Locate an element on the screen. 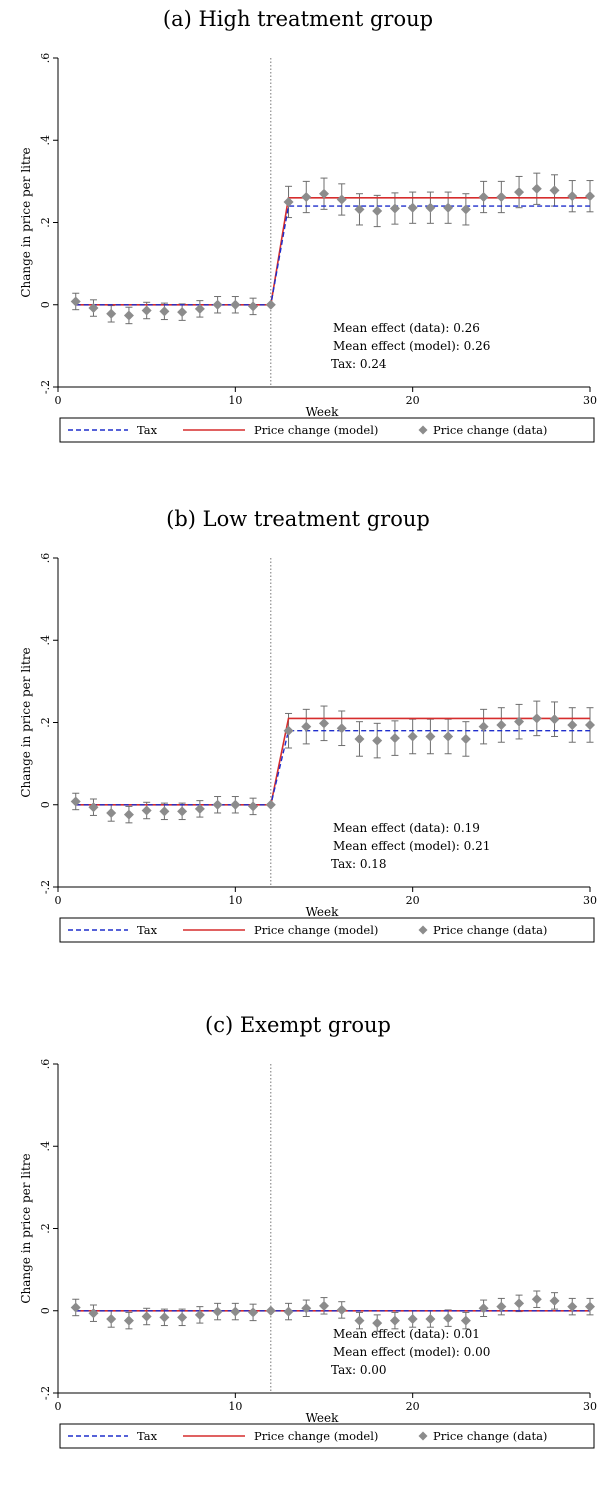  legend-model-label: Price change (model) is located at coordinates (316, 930).